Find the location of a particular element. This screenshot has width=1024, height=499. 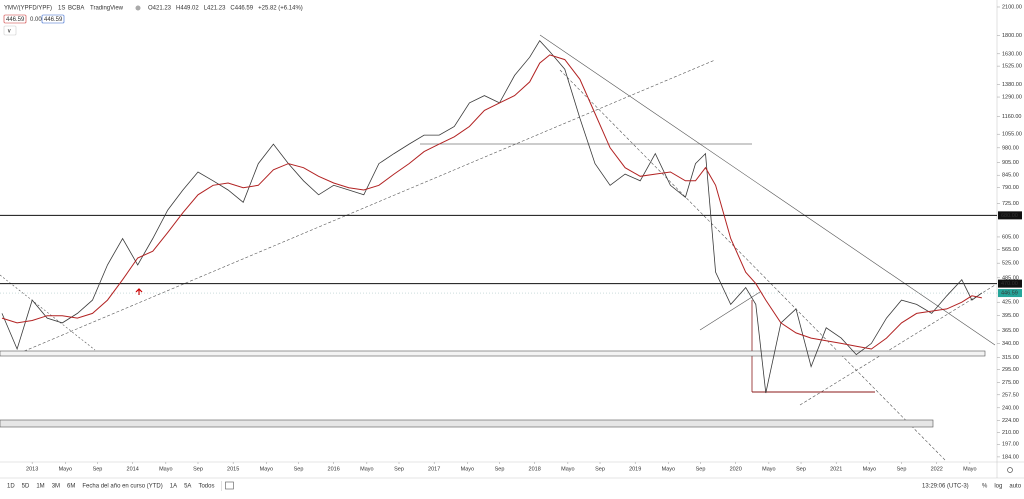

y-tick-label: 224.00 is located at coordinates (1010, 421).